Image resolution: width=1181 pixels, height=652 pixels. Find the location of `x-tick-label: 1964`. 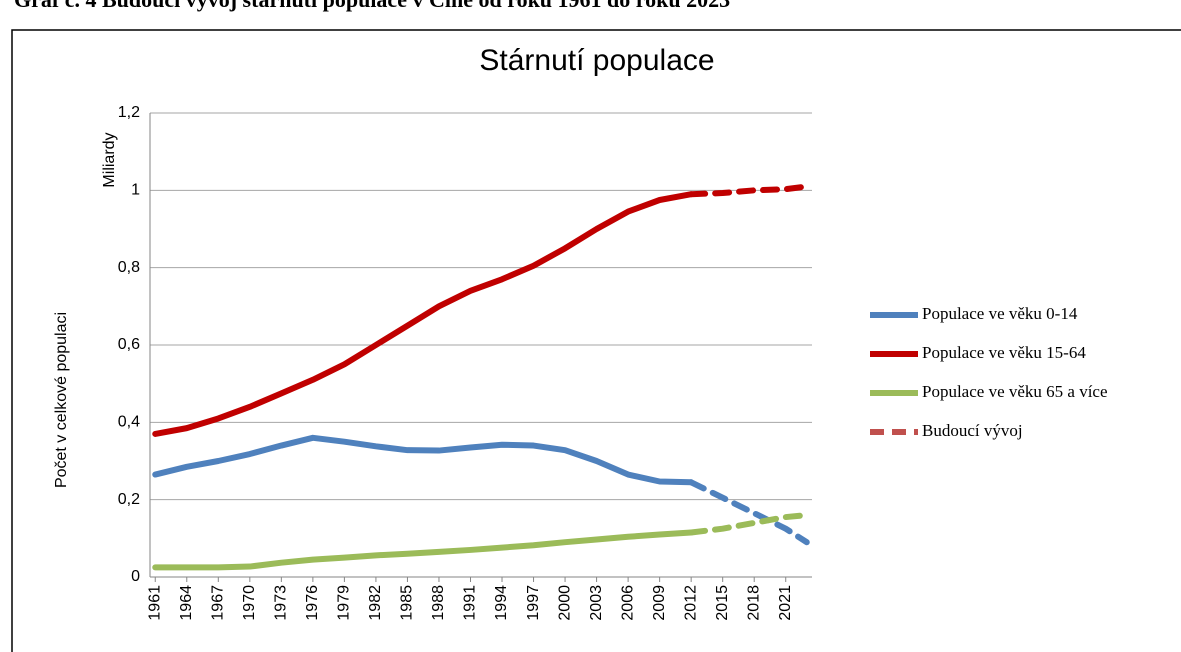

x-tick-label: 1964 is located at coordinates (186, 603).